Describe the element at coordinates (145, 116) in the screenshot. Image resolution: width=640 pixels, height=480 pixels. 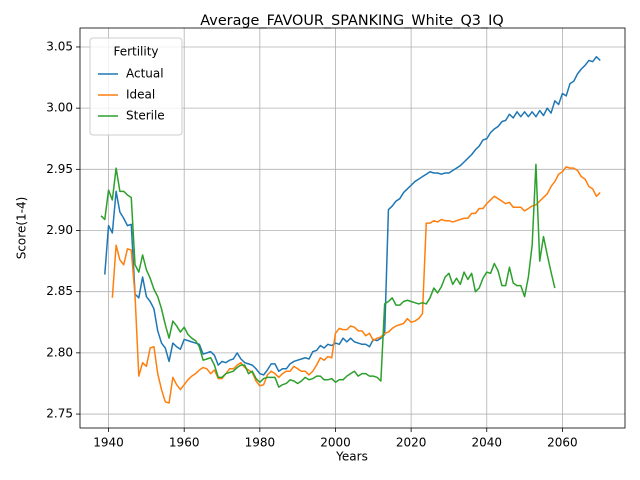
I see `legend-label: Sterile` at that location.